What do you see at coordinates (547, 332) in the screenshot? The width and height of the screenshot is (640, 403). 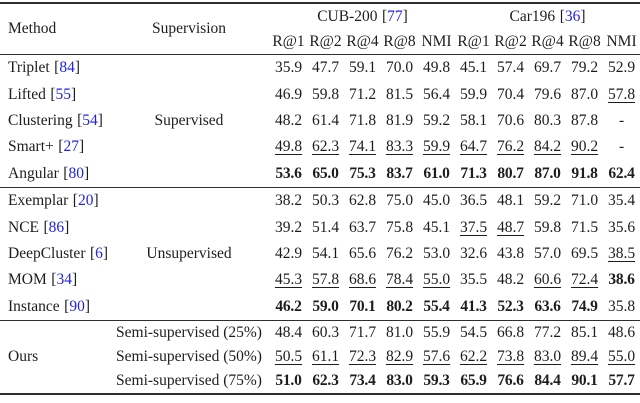 I see `metric-cell: 77.2` at bounding box center [547, 332].